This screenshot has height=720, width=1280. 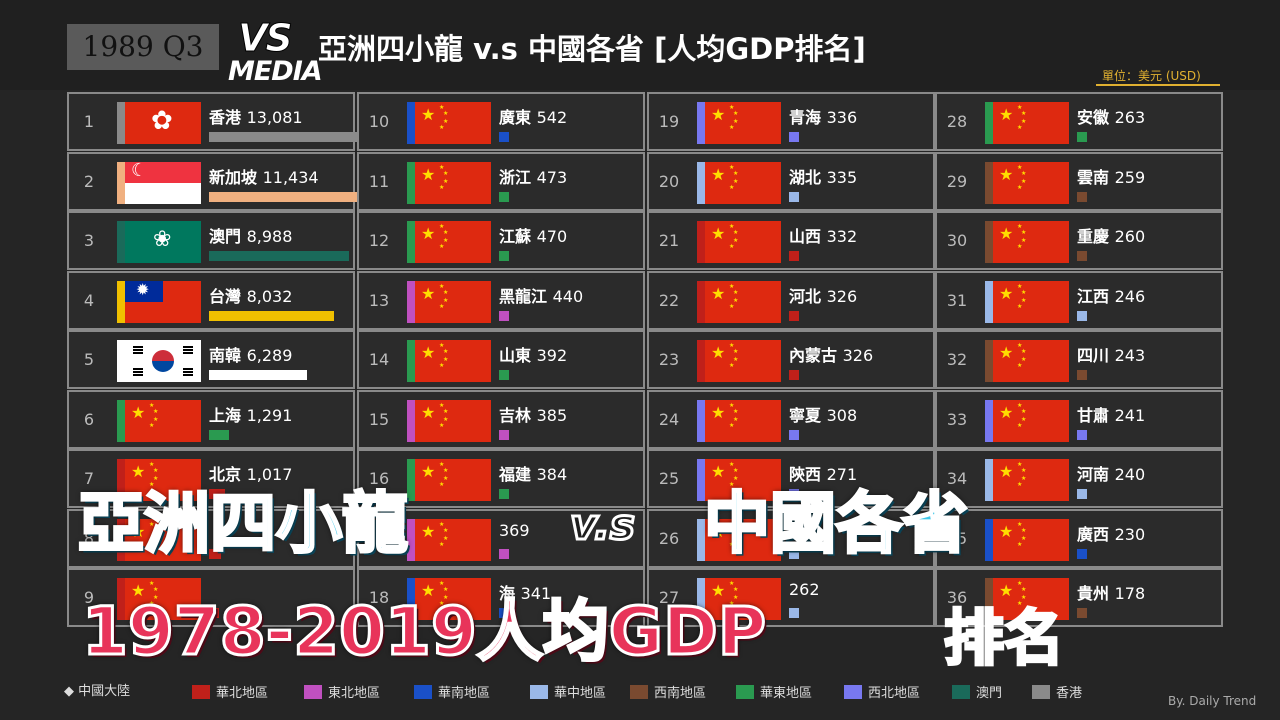 I want to click on entity-name: 香港 13,081, so click(x=256, y=117).